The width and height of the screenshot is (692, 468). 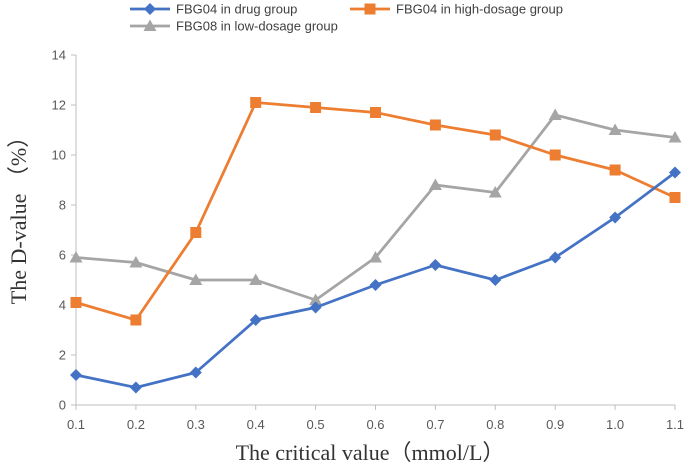 I want to click on y-axis-title: The D-value （%）, so click(x=18, y=215).